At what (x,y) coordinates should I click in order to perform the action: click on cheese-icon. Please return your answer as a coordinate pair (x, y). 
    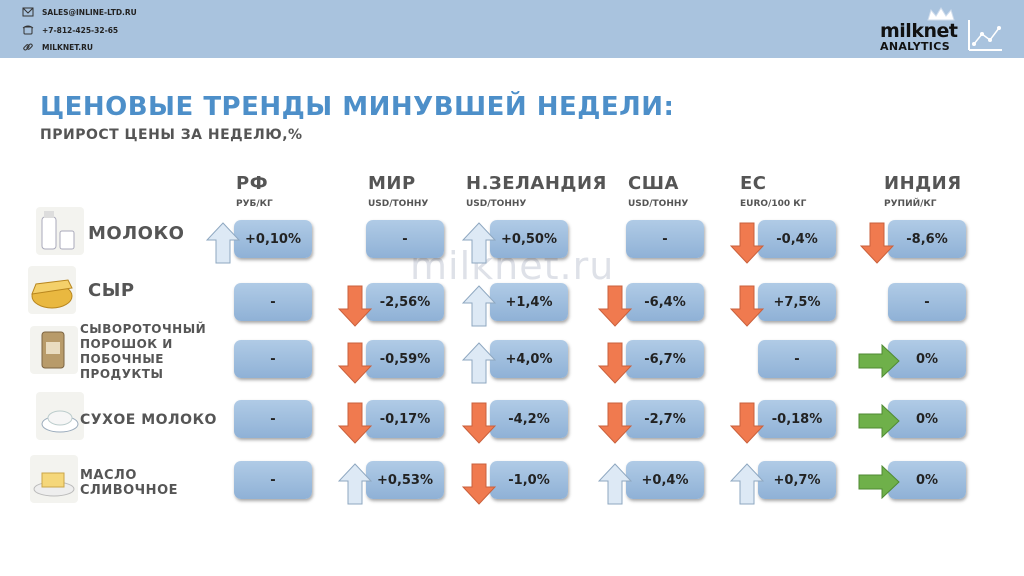
    Looking at the image, I should click on (52, 294).